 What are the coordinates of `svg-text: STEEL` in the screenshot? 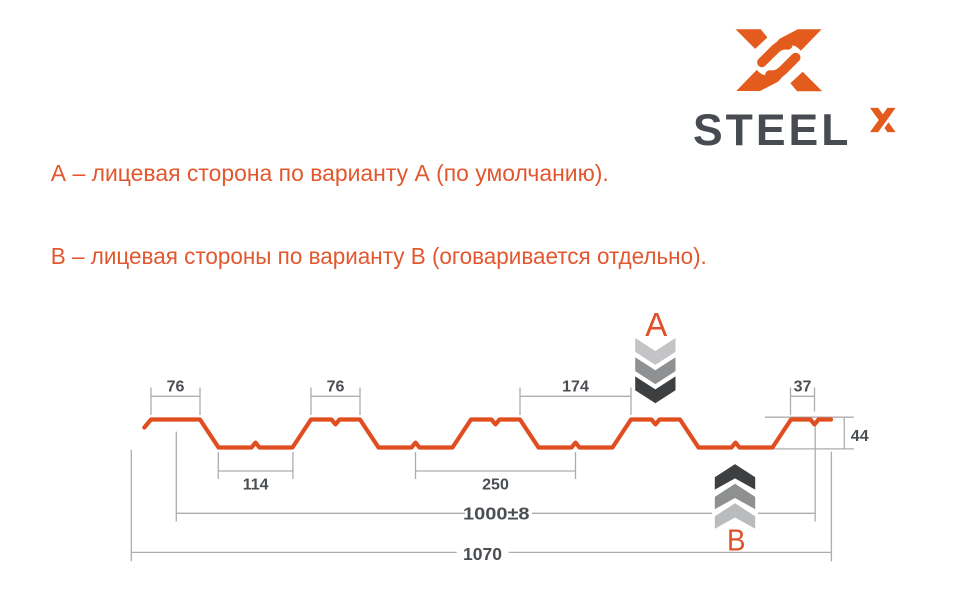 It's located at (772, 130).